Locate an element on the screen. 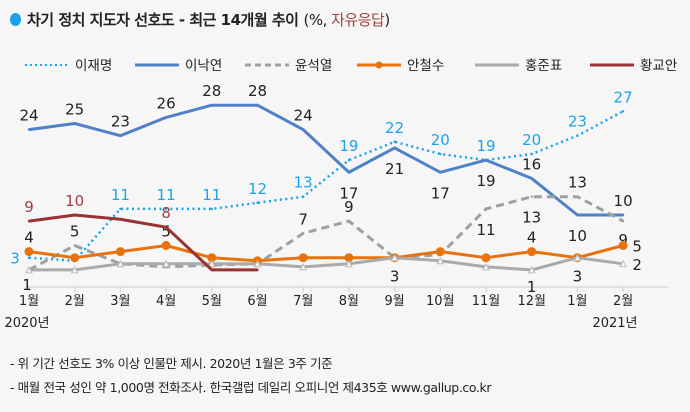 The height and width of the screenshot is (412, 690). x-tick-label: 3월 is located at coordinates (120, 301).